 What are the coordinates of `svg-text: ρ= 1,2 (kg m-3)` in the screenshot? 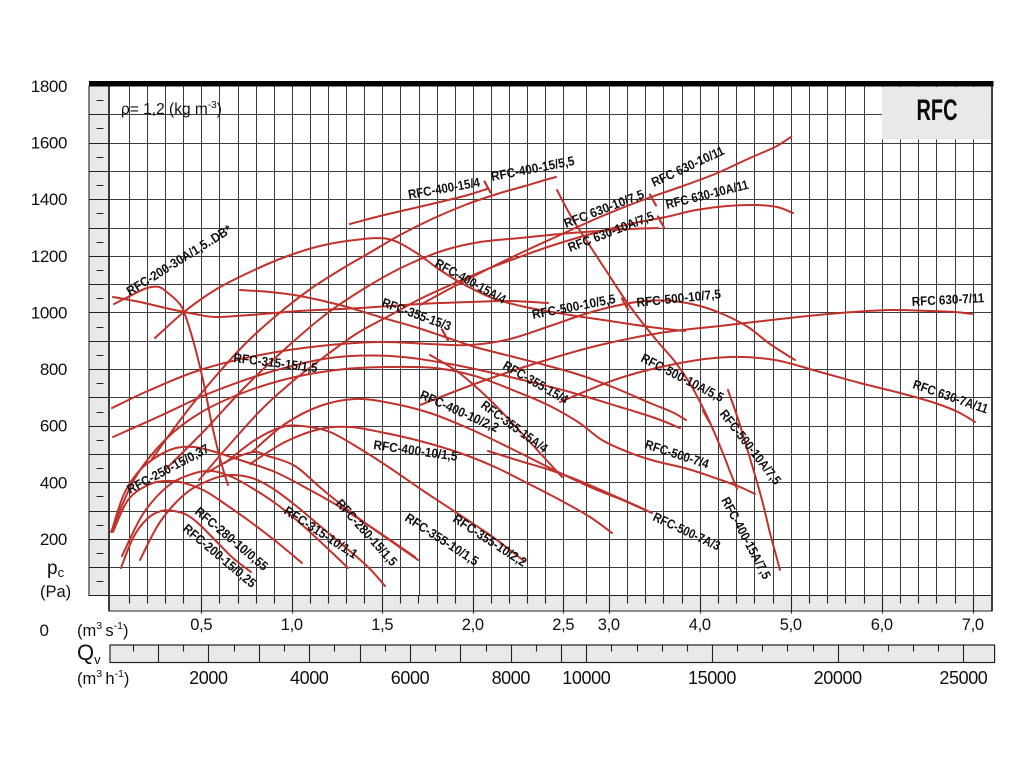 It's located at (171, 109).